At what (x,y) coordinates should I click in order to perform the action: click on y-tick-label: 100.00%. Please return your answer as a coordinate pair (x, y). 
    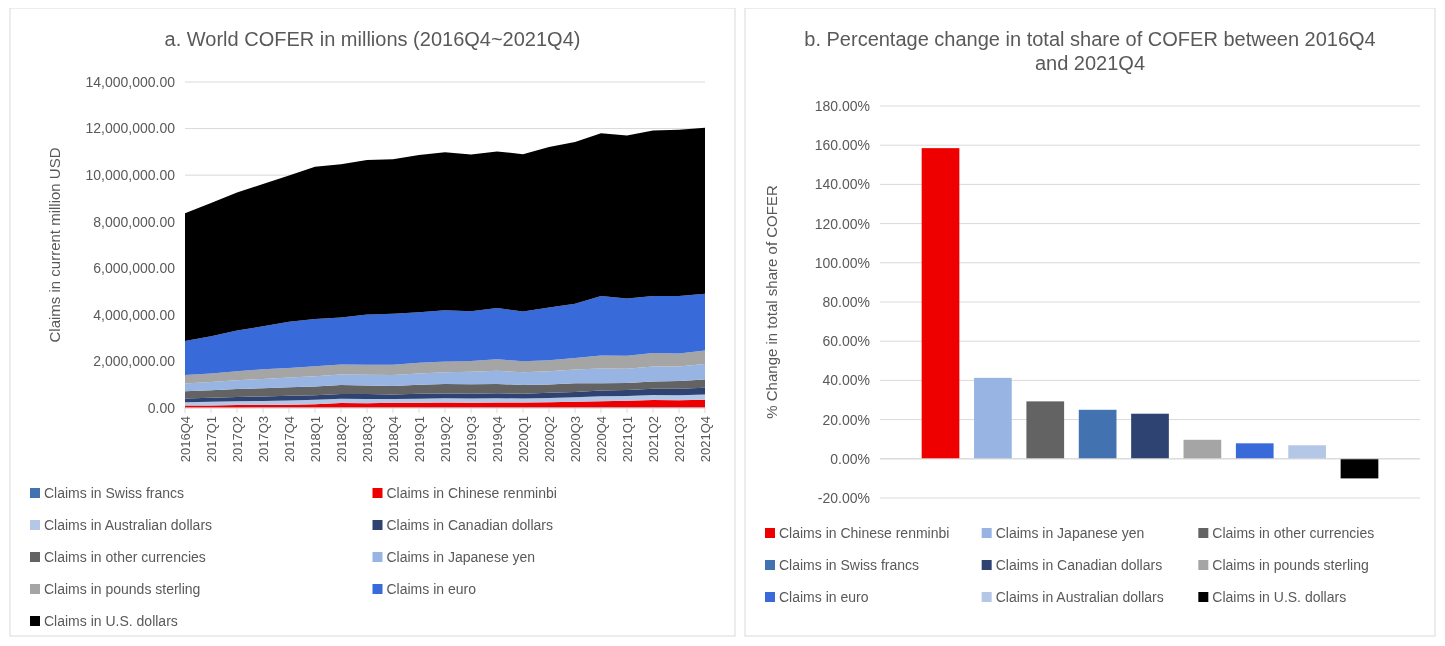
    Looking at the image, I should click on (842, 262).